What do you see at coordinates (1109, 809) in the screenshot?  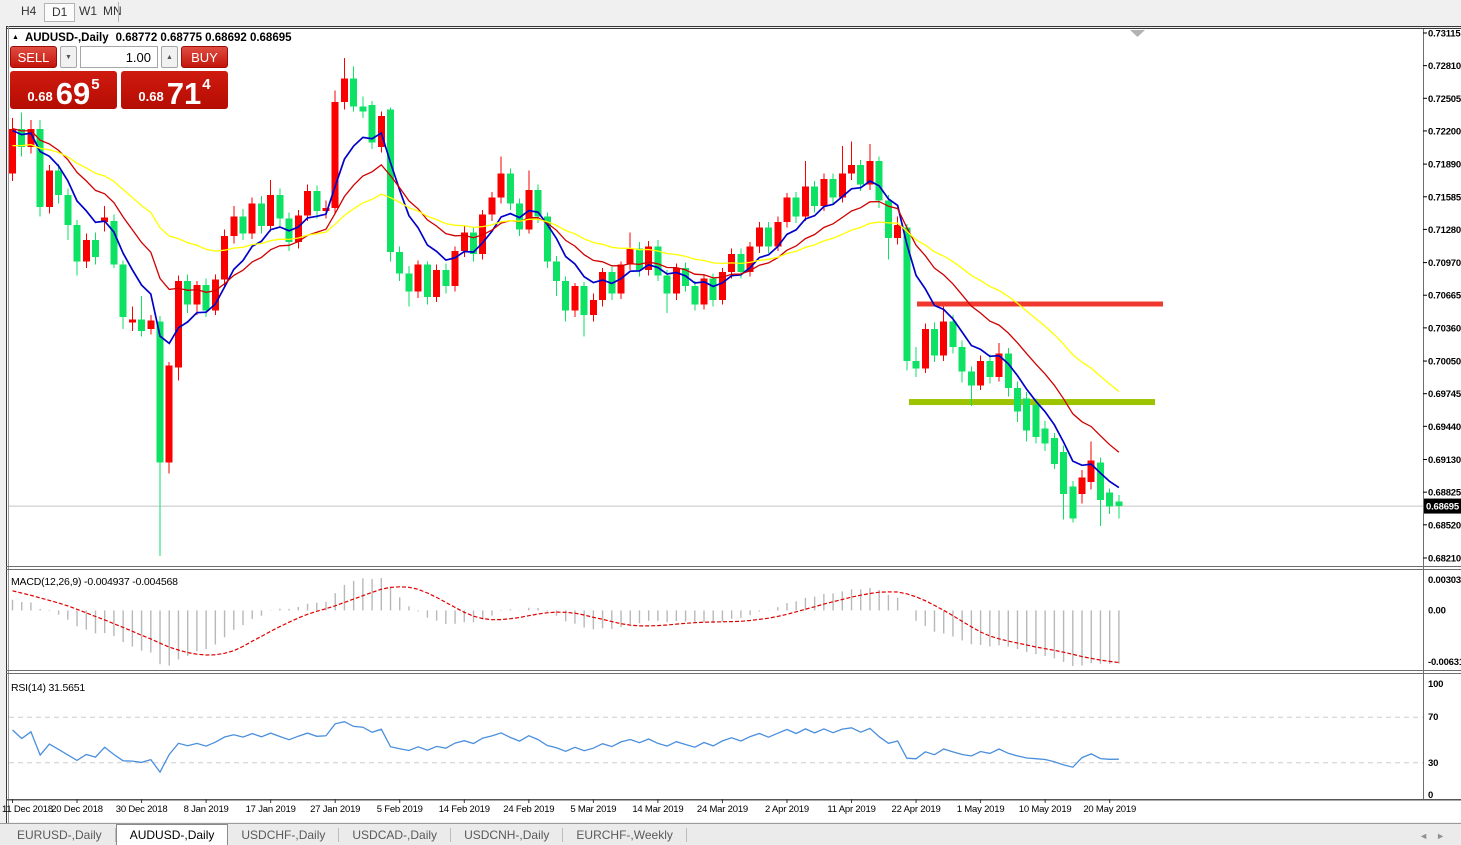 I see `svg-text: 20 May 2019` at bounding box center [1109, 809].